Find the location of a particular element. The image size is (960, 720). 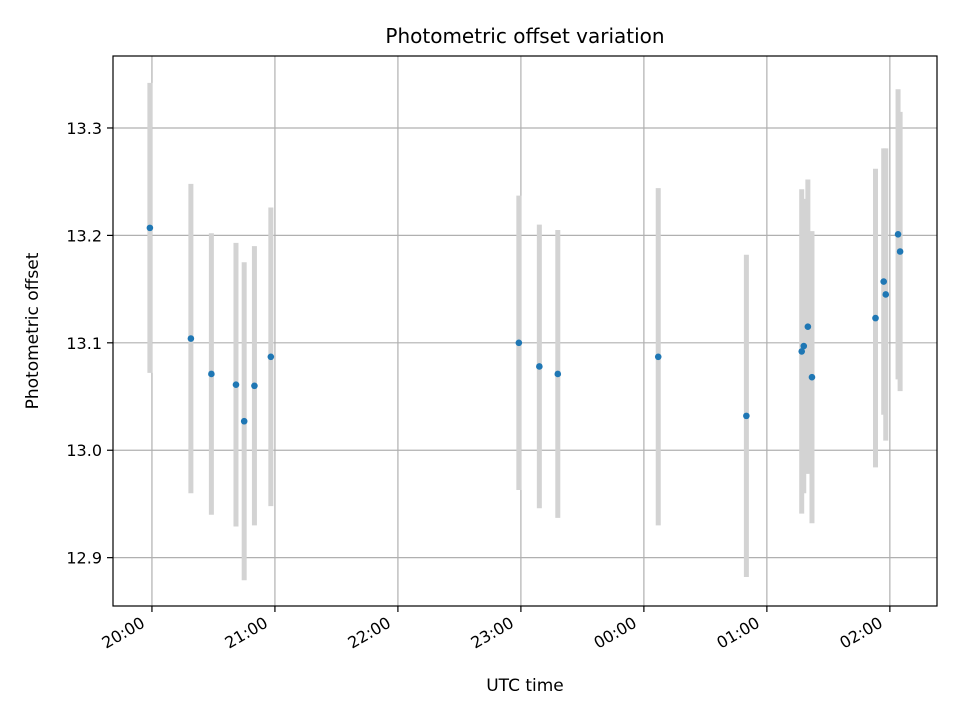

x-tick-label: 00:00 is located at coordinates (614, 633).